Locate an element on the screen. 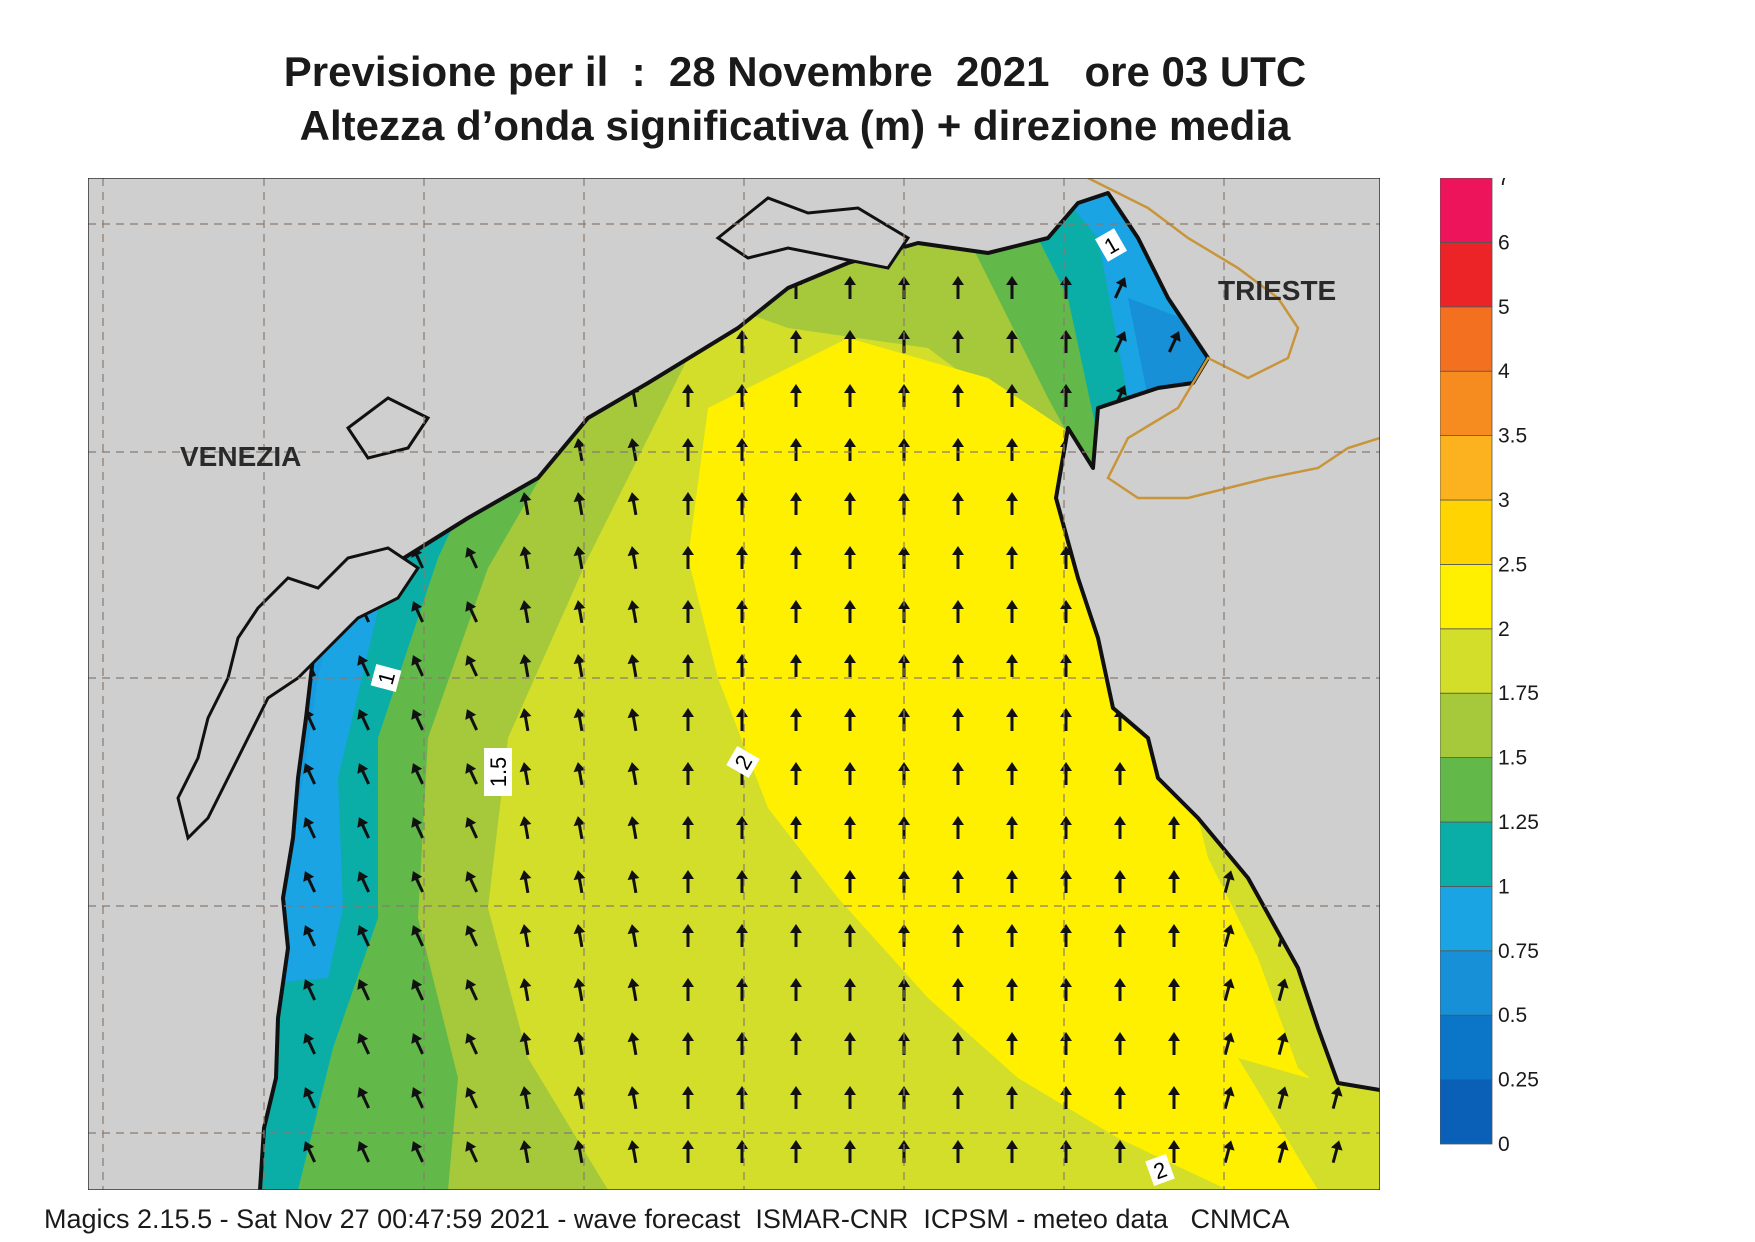 This screenshot has width=1755, height=1242. legend-label: 4 is located at coordinates (1504, 371).